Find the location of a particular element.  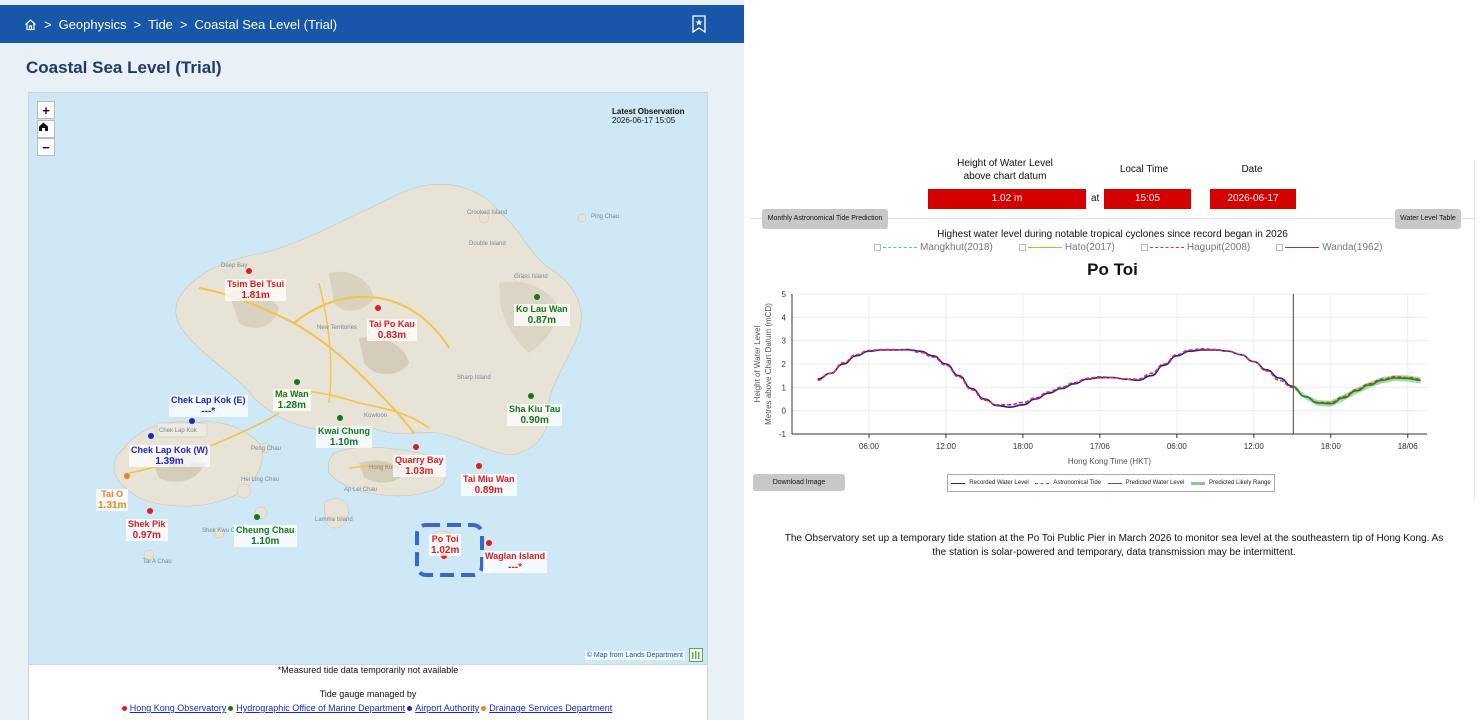

y-tick-label: 4 is located at coordinates (784, 317).